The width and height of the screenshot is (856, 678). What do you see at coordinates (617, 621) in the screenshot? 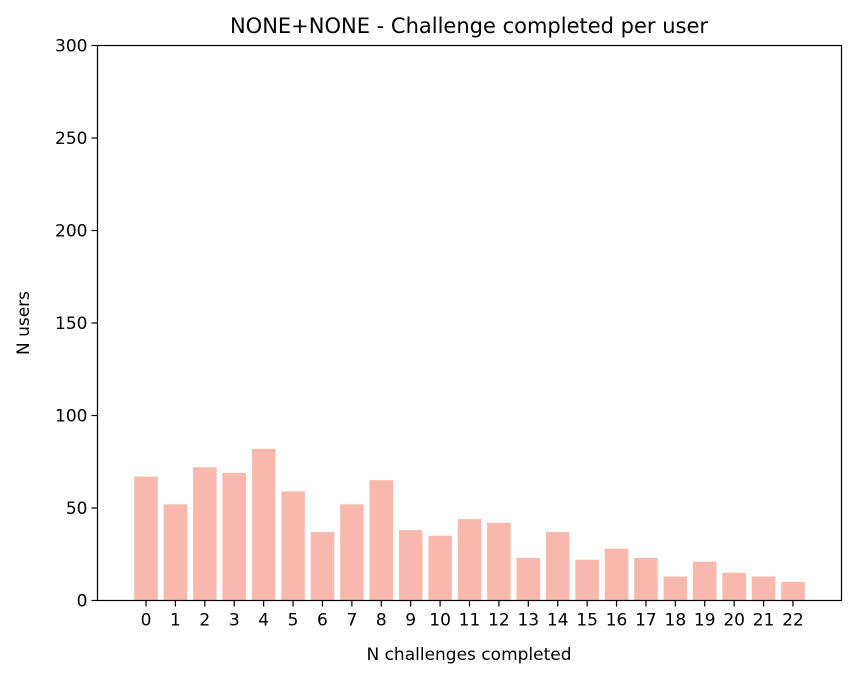
I see `x-tick-label: 16` at bounding box center [617, 621].